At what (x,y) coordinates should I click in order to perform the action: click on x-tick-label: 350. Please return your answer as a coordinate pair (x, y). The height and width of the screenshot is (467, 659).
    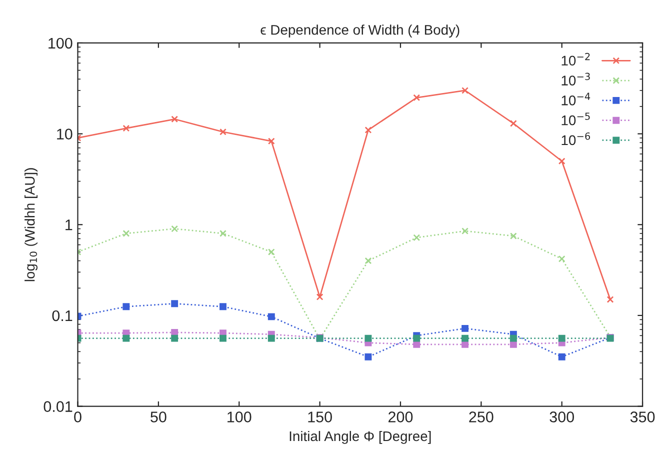
    Looking at the image, I should click on (642, 417).